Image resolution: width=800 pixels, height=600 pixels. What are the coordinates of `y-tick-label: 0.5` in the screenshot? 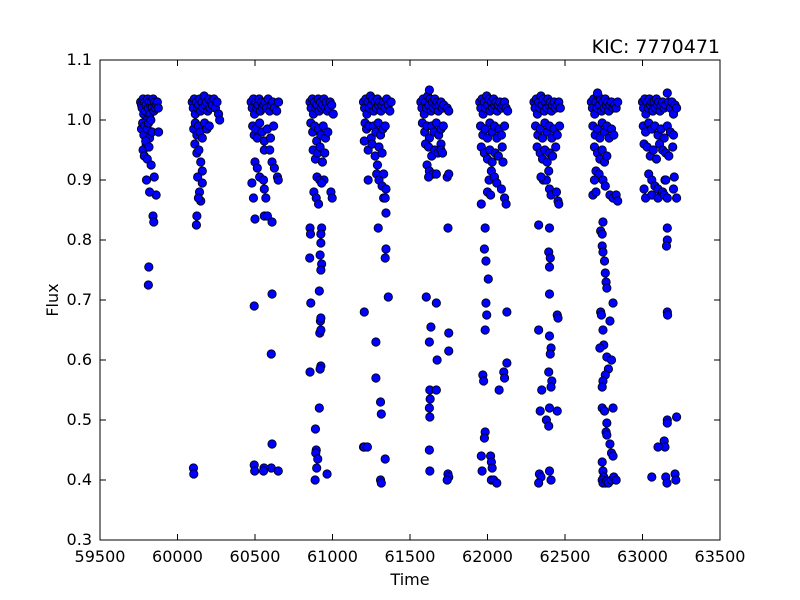 It's located at (79, 419).